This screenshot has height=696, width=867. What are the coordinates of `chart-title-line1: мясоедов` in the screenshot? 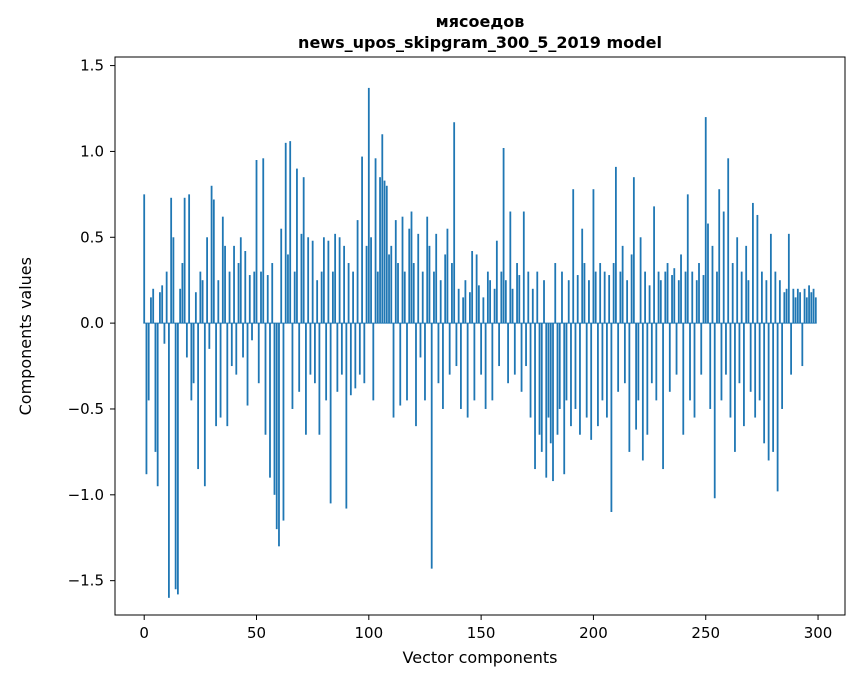 It's located at (480, 21).